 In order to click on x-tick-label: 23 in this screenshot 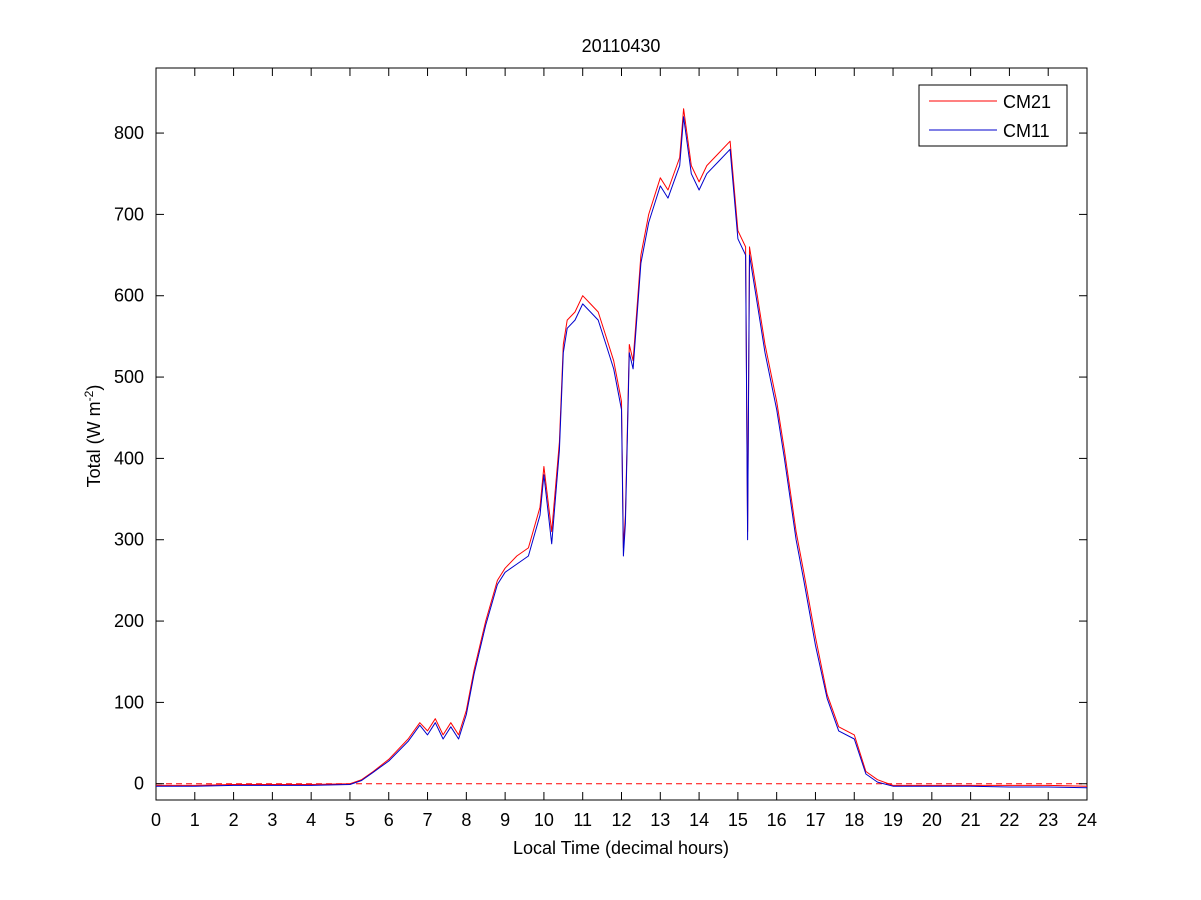, I will do `click(1048, 820)`.